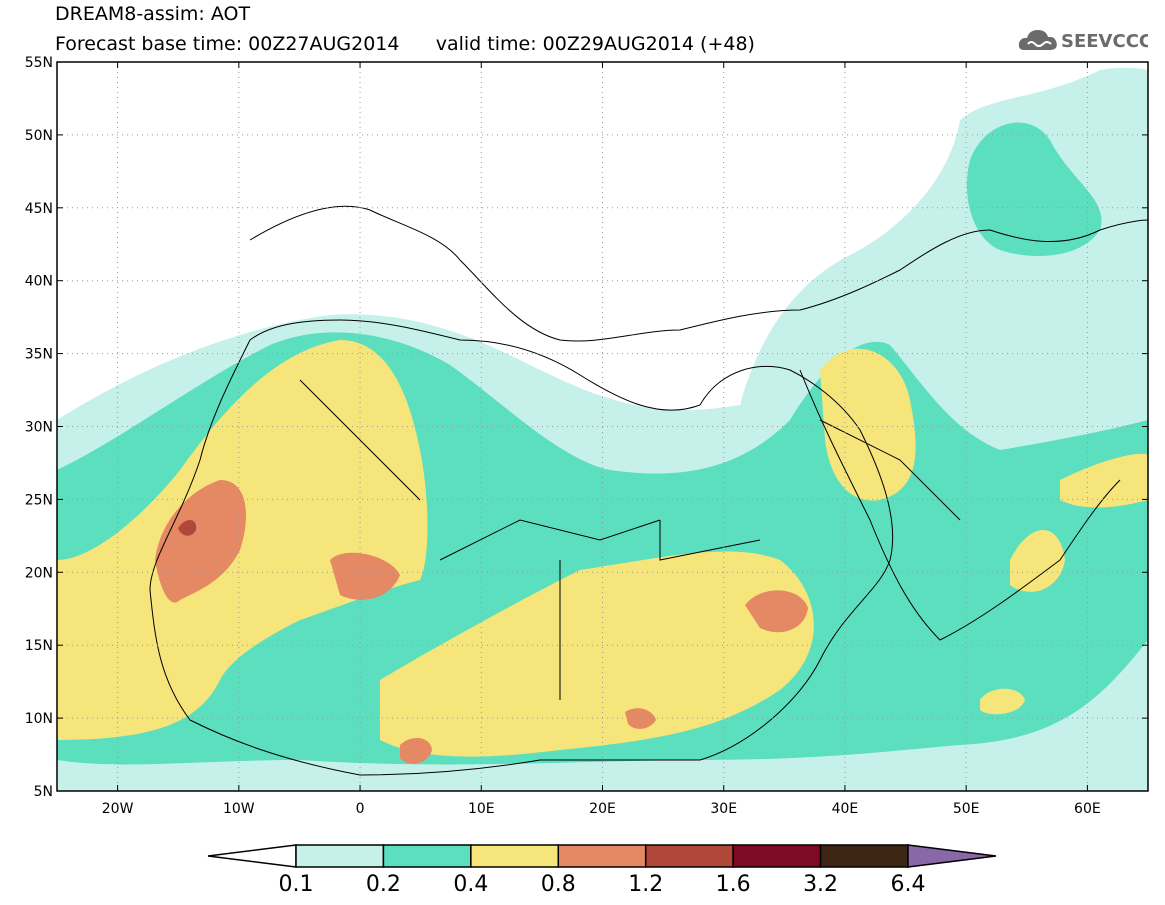 This screenshot has width=1165, height=905. I want to click on lon-label: 30E, so click(723, 809).